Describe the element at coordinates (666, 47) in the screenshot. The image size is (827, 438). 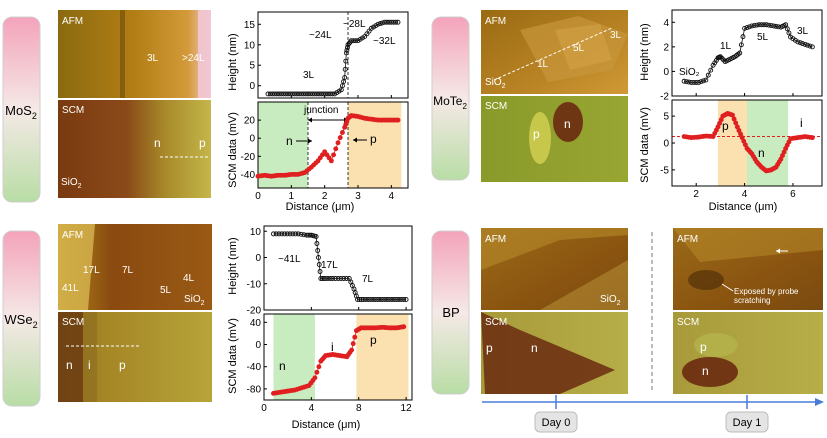
I see `y-tick-label: 2` at that location.